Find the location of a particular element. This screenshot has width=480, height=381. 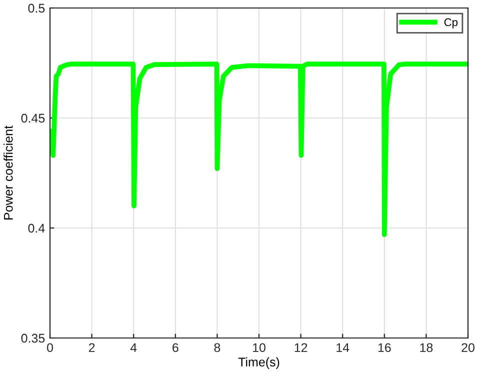

x-tick-label: 4 is located at coordinates (133, 347).